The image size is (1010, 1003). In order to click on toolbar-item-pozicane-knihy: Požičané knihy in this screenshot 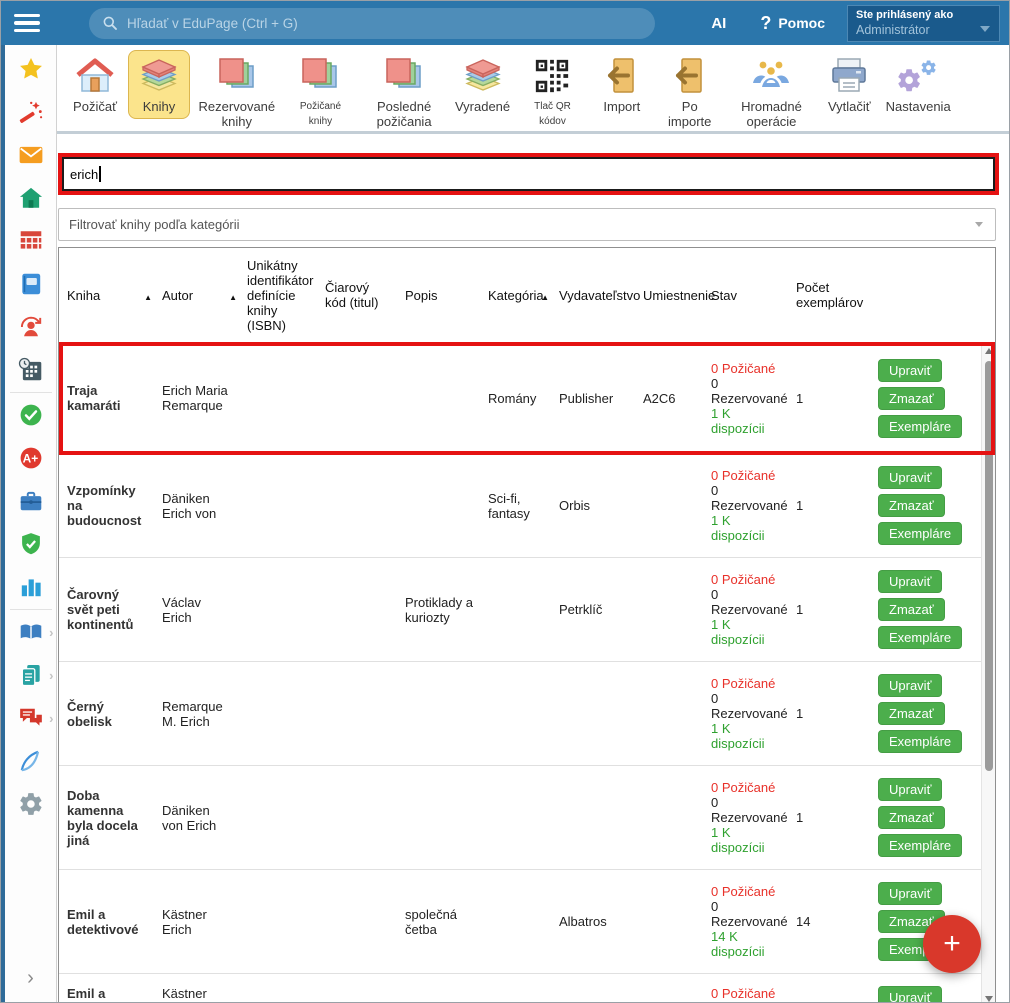, I will do `click(321, 92)`.